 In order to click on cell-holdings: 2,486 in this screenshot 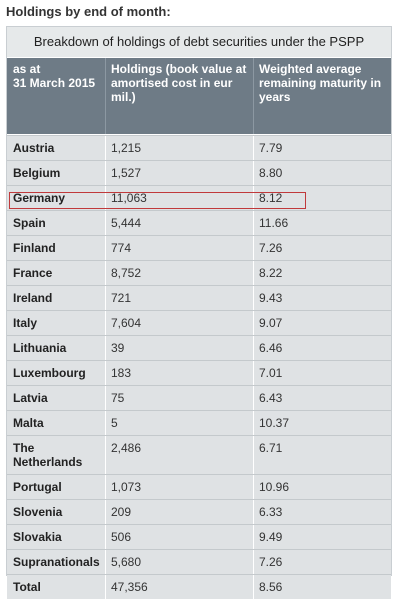, I will do `click(126, 448)`.